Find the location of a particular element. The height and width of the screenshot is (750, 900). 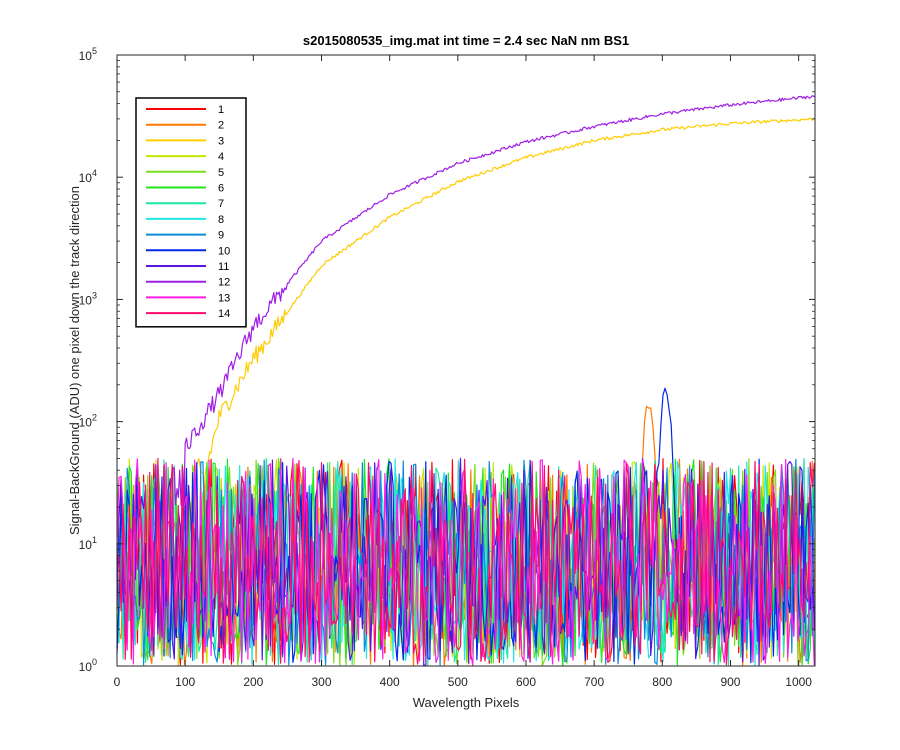

legend-entry-12: 12 is located at coordinates (224, 283).